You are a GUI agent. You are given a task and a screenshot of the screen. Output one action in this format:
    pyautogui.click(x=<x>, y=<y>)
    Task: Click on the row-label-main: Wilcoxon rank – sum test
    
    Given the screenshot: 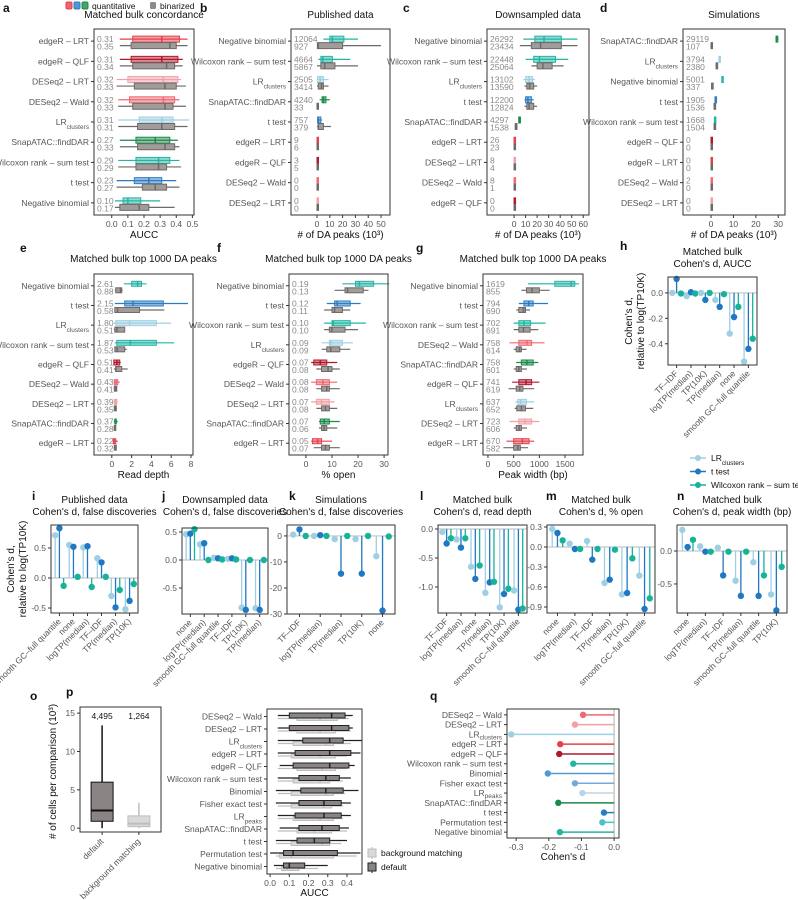 What is the action you would take?
    pyautogui.click(x=239, y=61)
    